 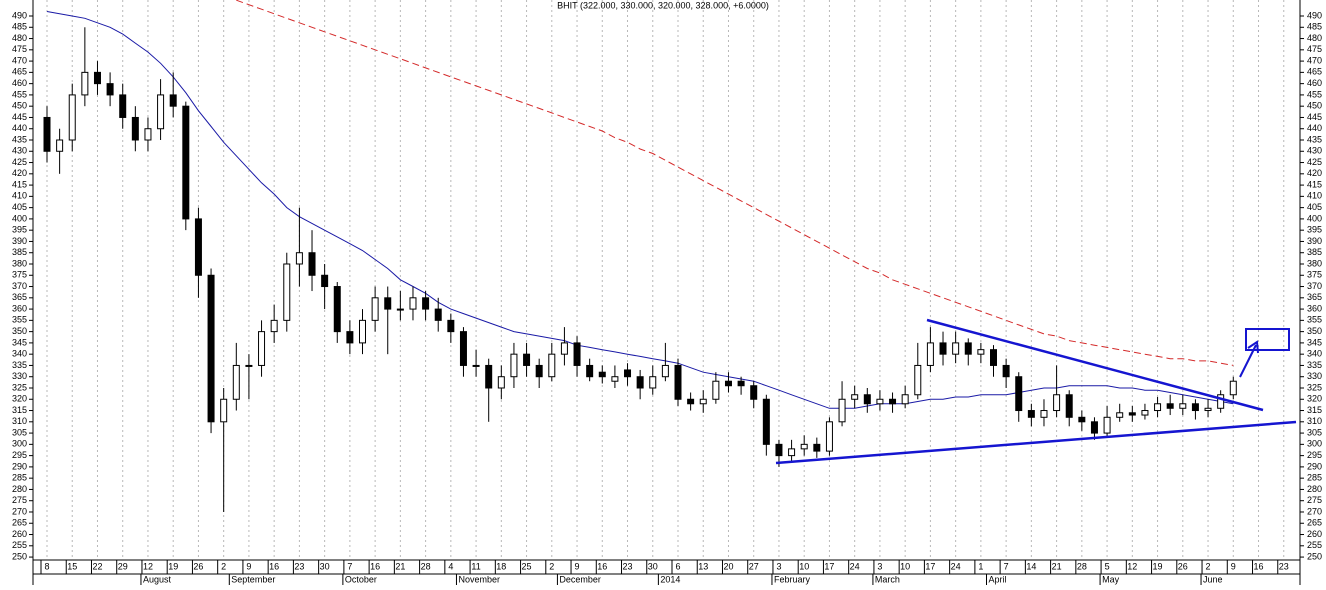 What do you see at coordinates (19, 320) in the screenshot?
I see `y-tick-label: 355` at bounding box center [19, 320].